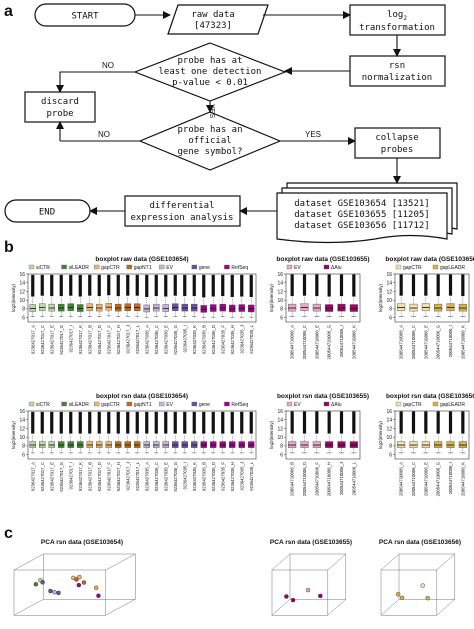 The height and width of the screenshot is (629, 474). What do you see at coordinates (251, 338) in the screenshot?
I see `x-tick-label: 9236427035_L` at bounding box center [251, 338].